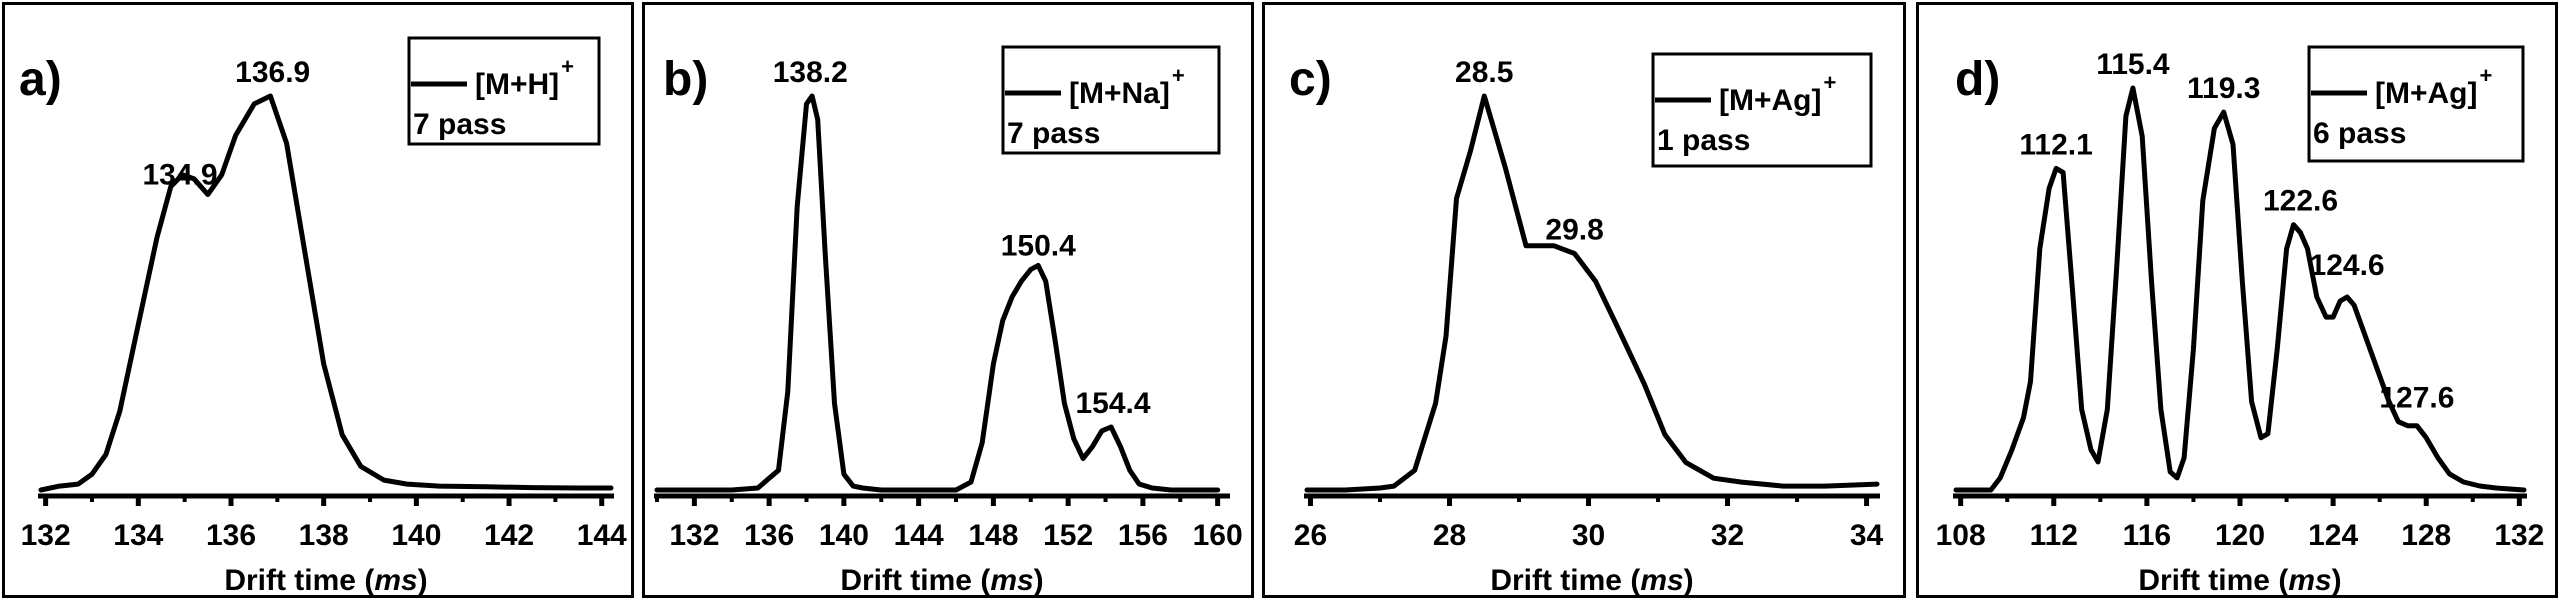  What do you see at coordinates (993, 535) in the screenshot?
I see `x-tick-label: 148` at bounding box center [993, 535].